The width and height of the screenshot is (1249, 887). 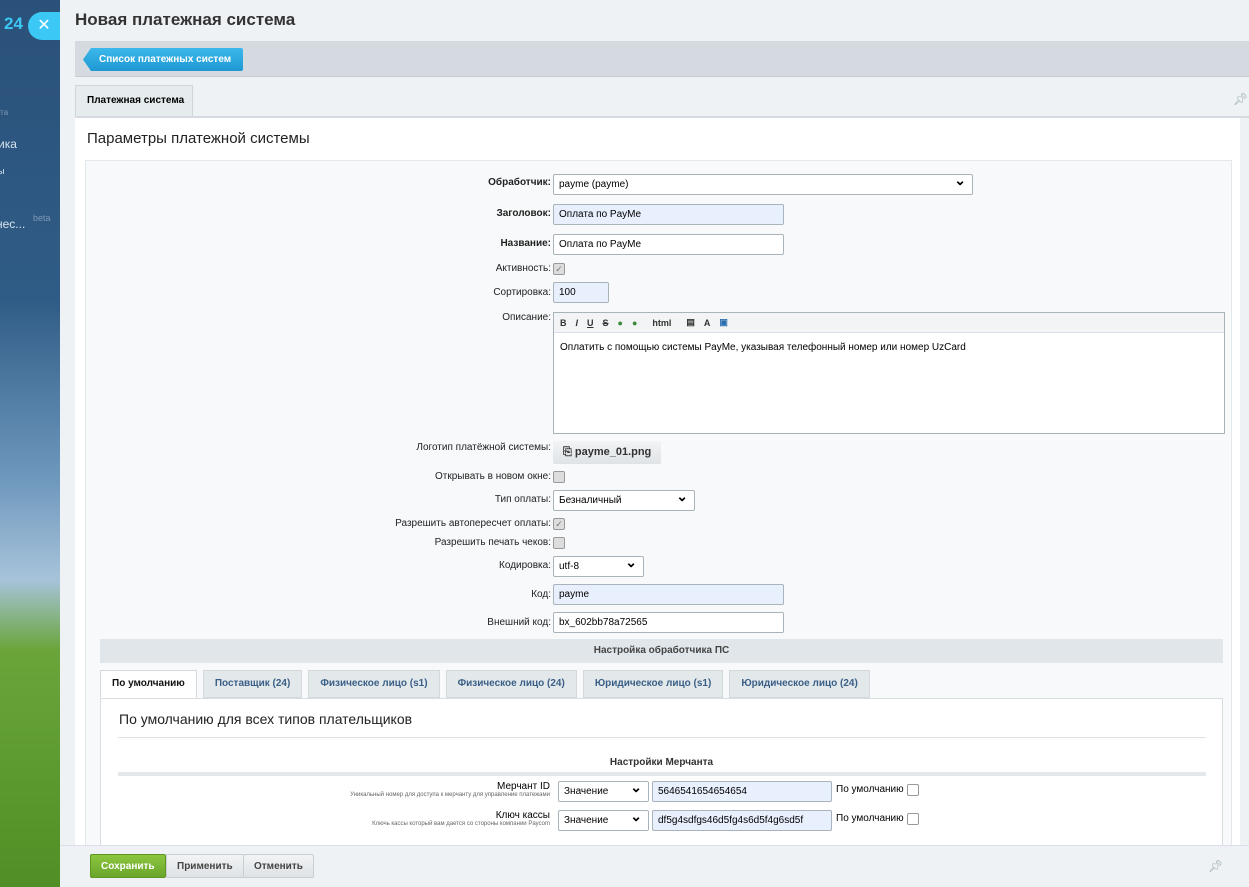 I want to click on cancel-button: Отменить, so click(x=278, y=866).